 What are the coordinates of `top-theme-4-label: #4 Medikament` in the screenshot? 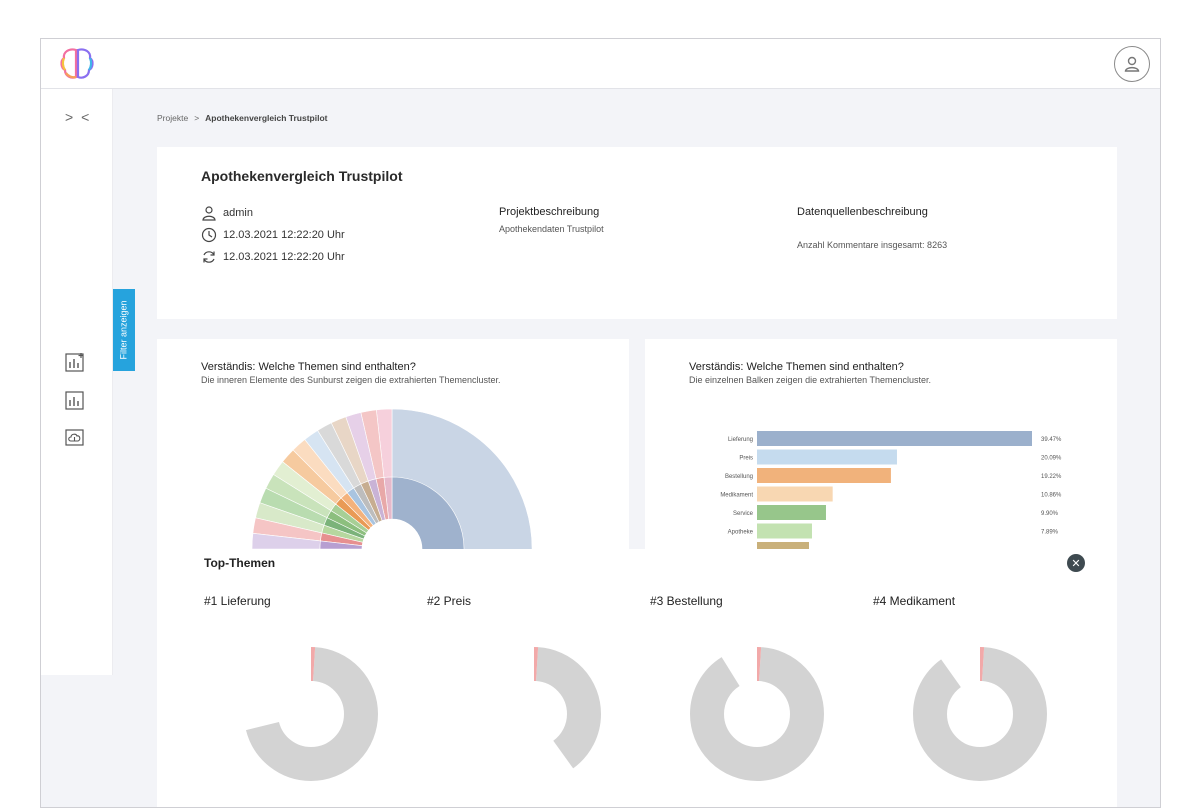 It's located at (914, 601).